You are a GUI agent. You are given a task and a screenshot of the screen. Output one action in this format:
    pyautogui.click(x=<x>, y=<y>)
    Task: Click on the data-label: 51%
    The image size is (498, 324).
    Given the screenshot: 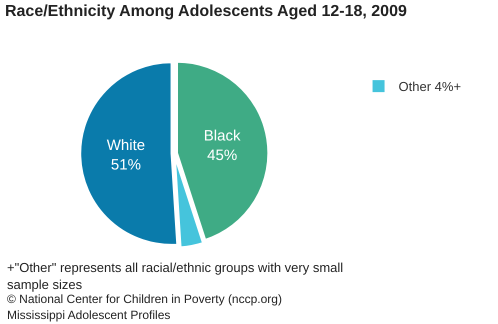 What is the action you would take?
    pyautogui.click(x=125, y=165)
    